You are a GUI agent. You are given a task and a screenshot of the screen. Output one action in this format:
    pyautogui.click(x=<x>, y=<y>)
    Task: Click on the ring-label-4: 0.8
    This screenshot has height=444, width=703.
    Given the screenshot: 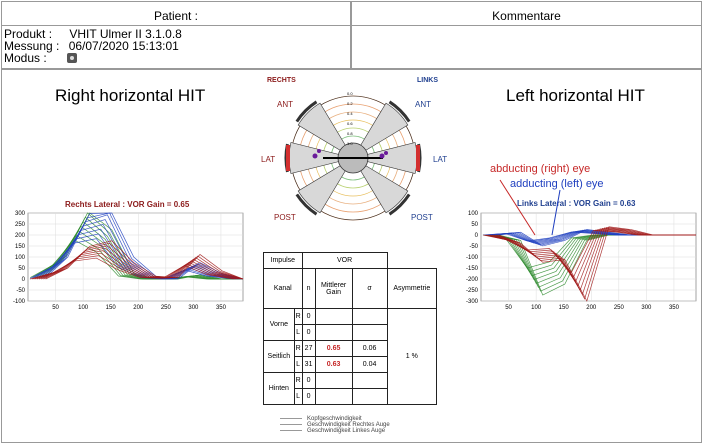 What is the action you would take?
    pyautogui.click(x=350, y=133)
    